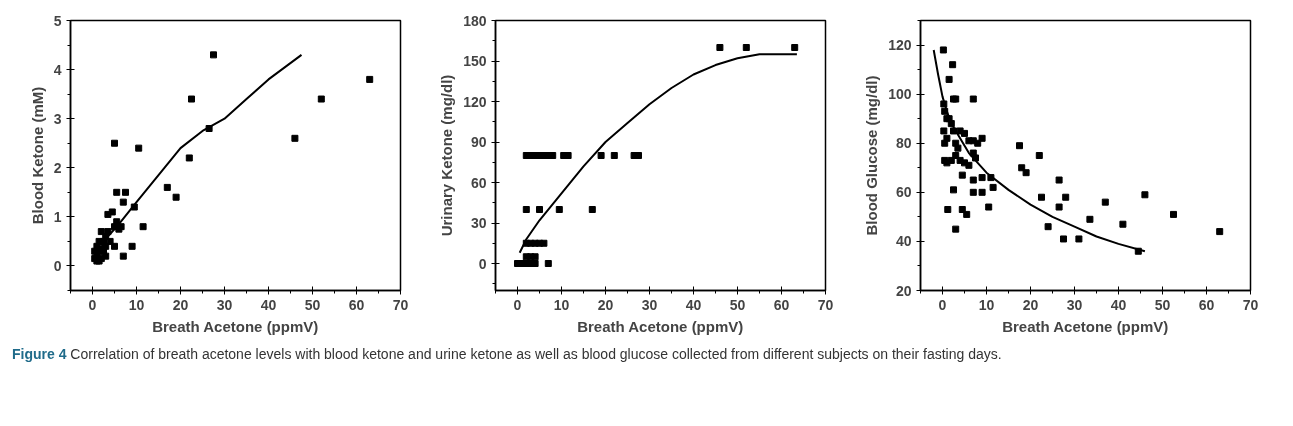  What do you see at coordinates (57, 20) in the screenshot?
I see `y-tick-label: 5` at bounding box center [57, 20].